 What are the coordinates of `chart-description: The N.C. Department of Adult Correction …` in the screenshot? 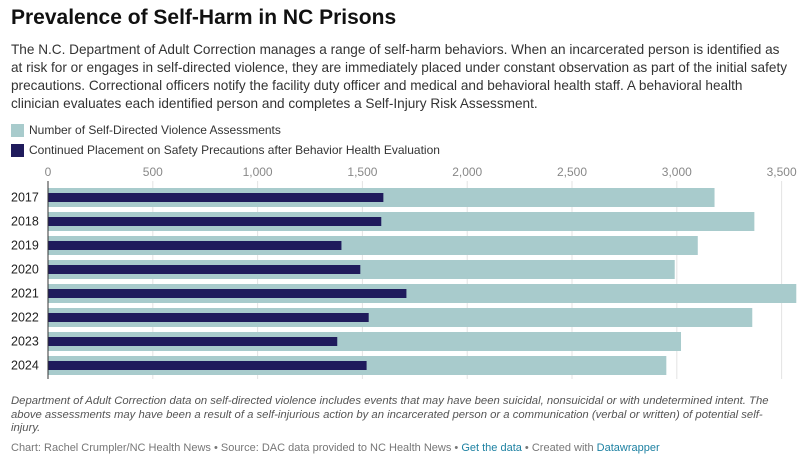 It's located at (399, 76).